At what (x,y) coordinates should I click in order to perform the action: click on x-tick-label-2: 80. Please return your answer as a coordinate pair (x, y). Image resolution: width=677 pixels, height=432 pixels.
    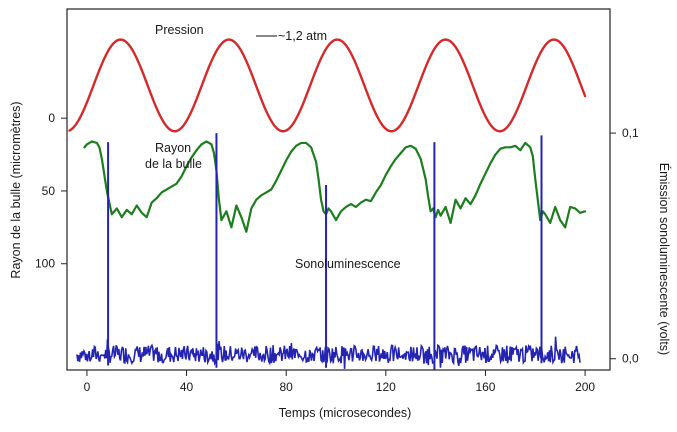
    Looking at the image, I should click on (287, 387).